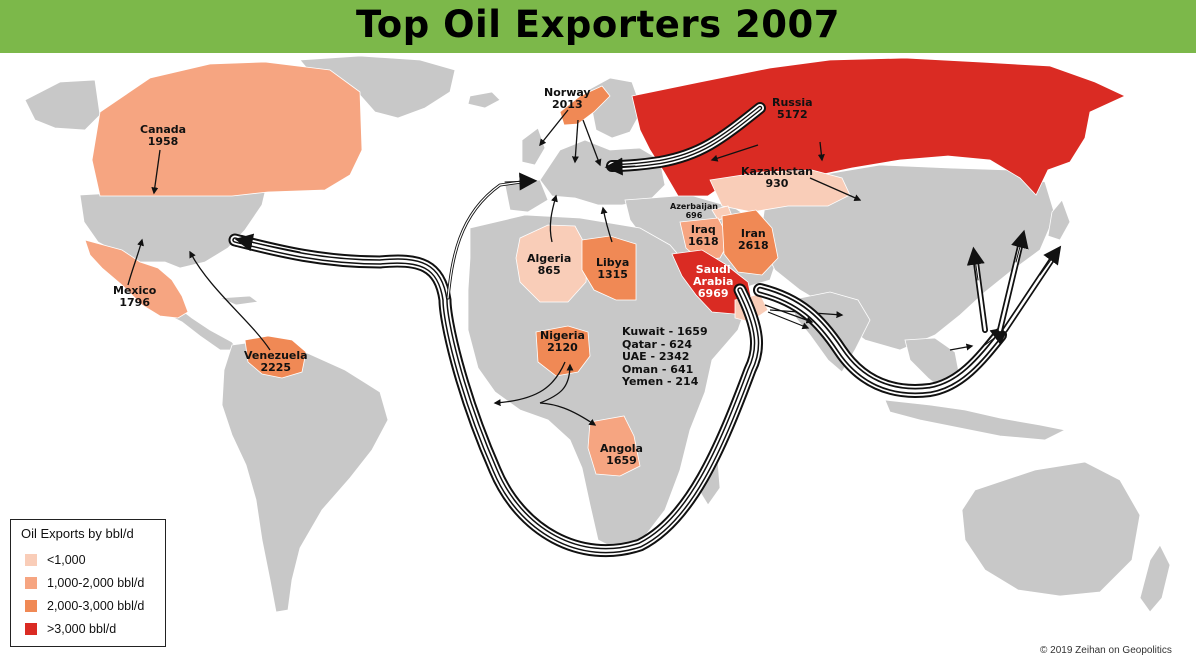 The width and height of the screenshot is (1196, 667). I want to click on legend-title: Oil Exports by bbl/d, so click(77, 533).